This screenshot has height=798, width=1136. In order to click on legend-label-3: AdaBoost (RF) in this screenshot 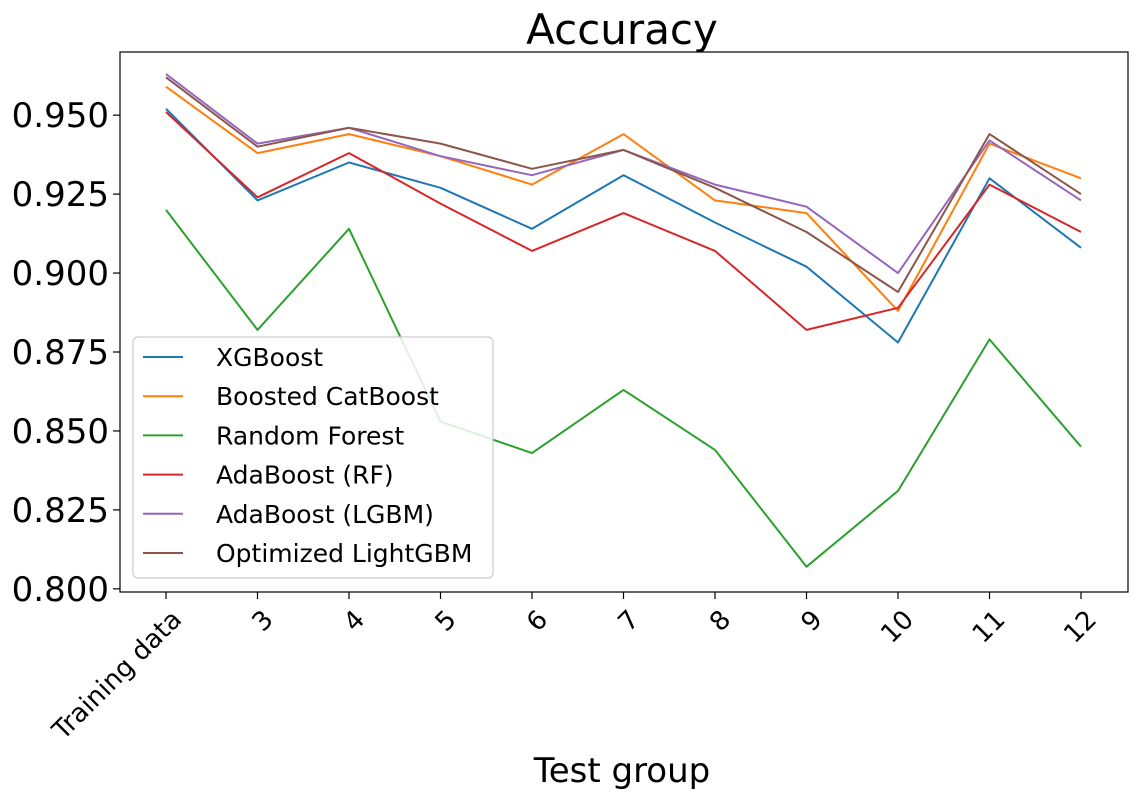, I will do `click(305, 475)`.